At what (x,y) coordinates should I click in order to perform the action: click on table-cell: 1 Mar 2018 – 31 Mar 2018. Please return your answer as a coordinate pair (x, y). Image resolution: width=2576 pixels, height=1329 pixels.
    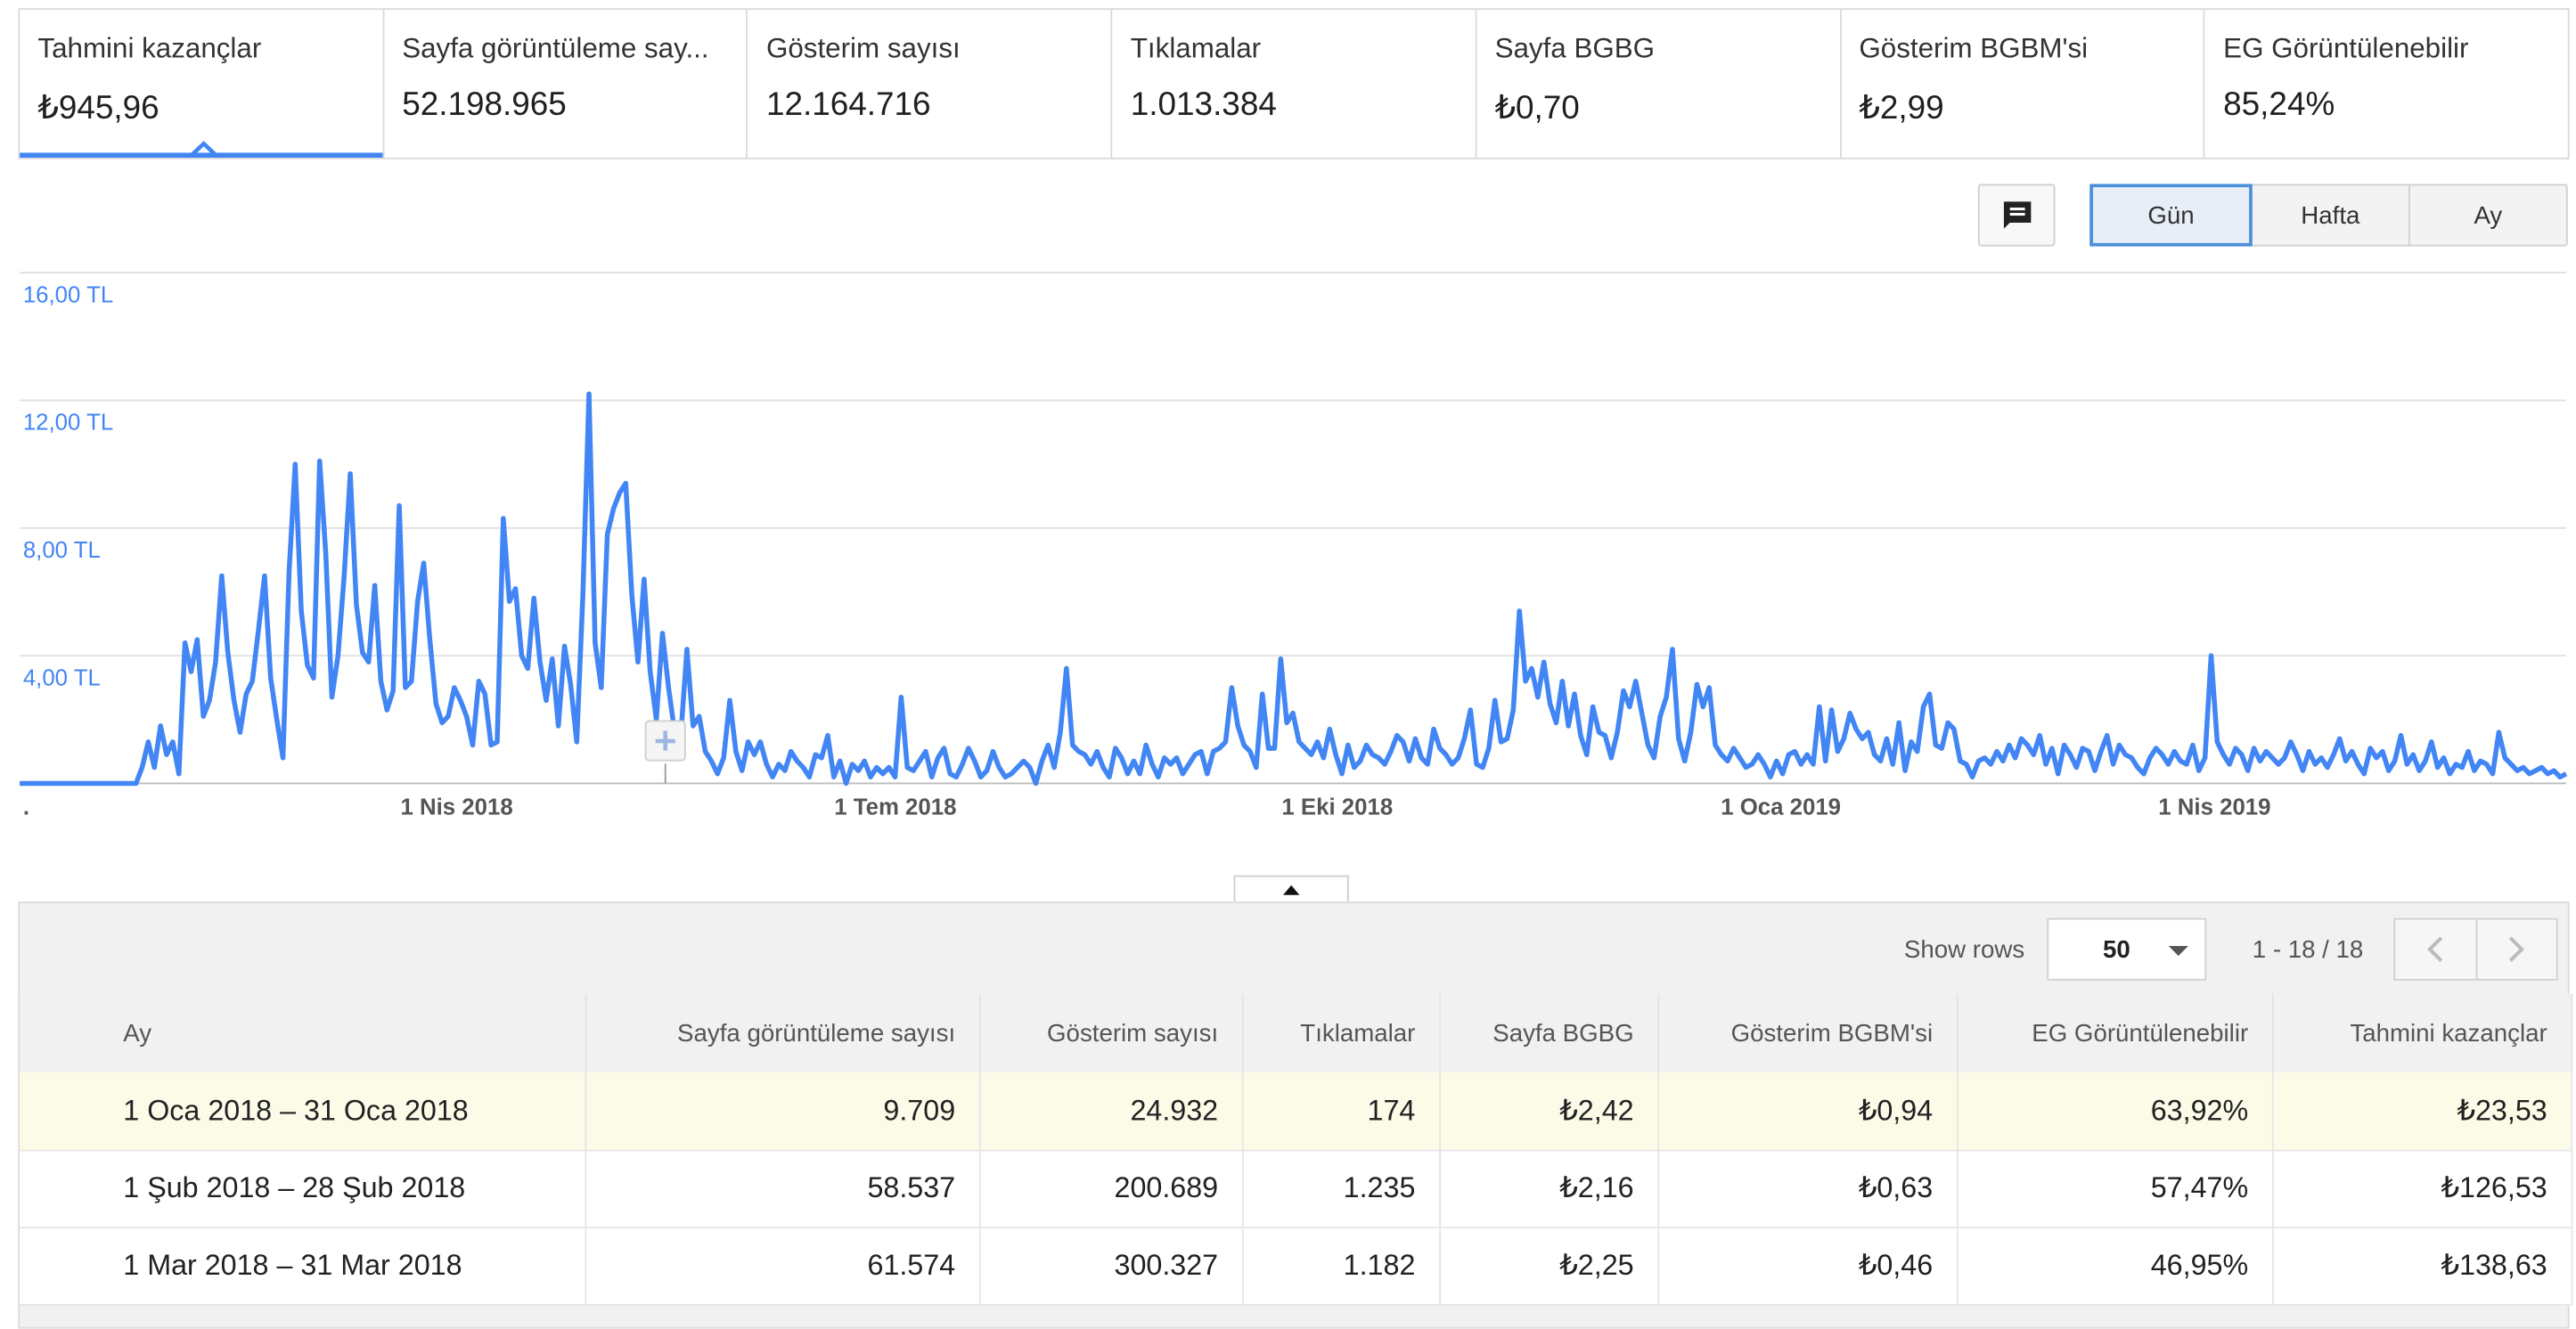
    Looking at the image, I should click on (303, 1266).